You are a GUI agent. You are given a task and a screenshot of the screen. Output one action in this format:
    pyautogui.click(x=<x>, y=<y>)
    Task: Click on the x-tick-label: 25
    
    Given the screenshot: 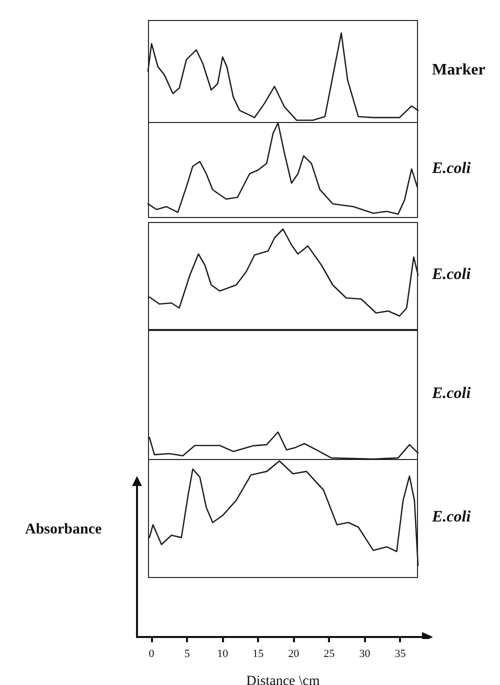 What is the action you would take?
    pyautogui.click(x=330, y=654)
    